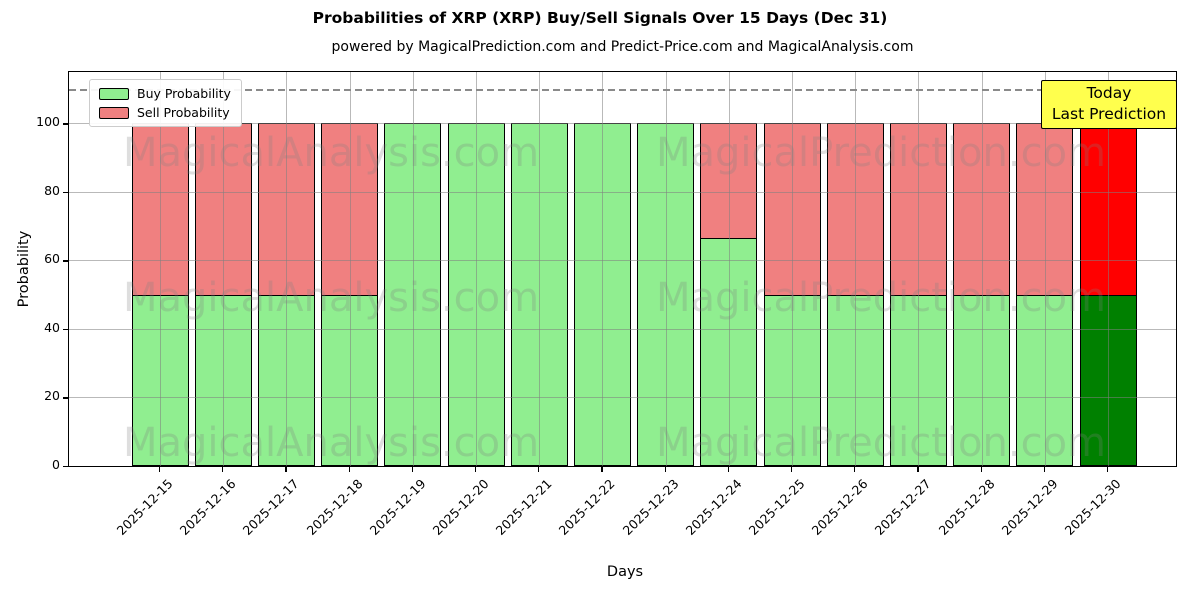 This screenshot has width=1200, height=600. I want to click on y-tick-label: 100, so click(48, 122).